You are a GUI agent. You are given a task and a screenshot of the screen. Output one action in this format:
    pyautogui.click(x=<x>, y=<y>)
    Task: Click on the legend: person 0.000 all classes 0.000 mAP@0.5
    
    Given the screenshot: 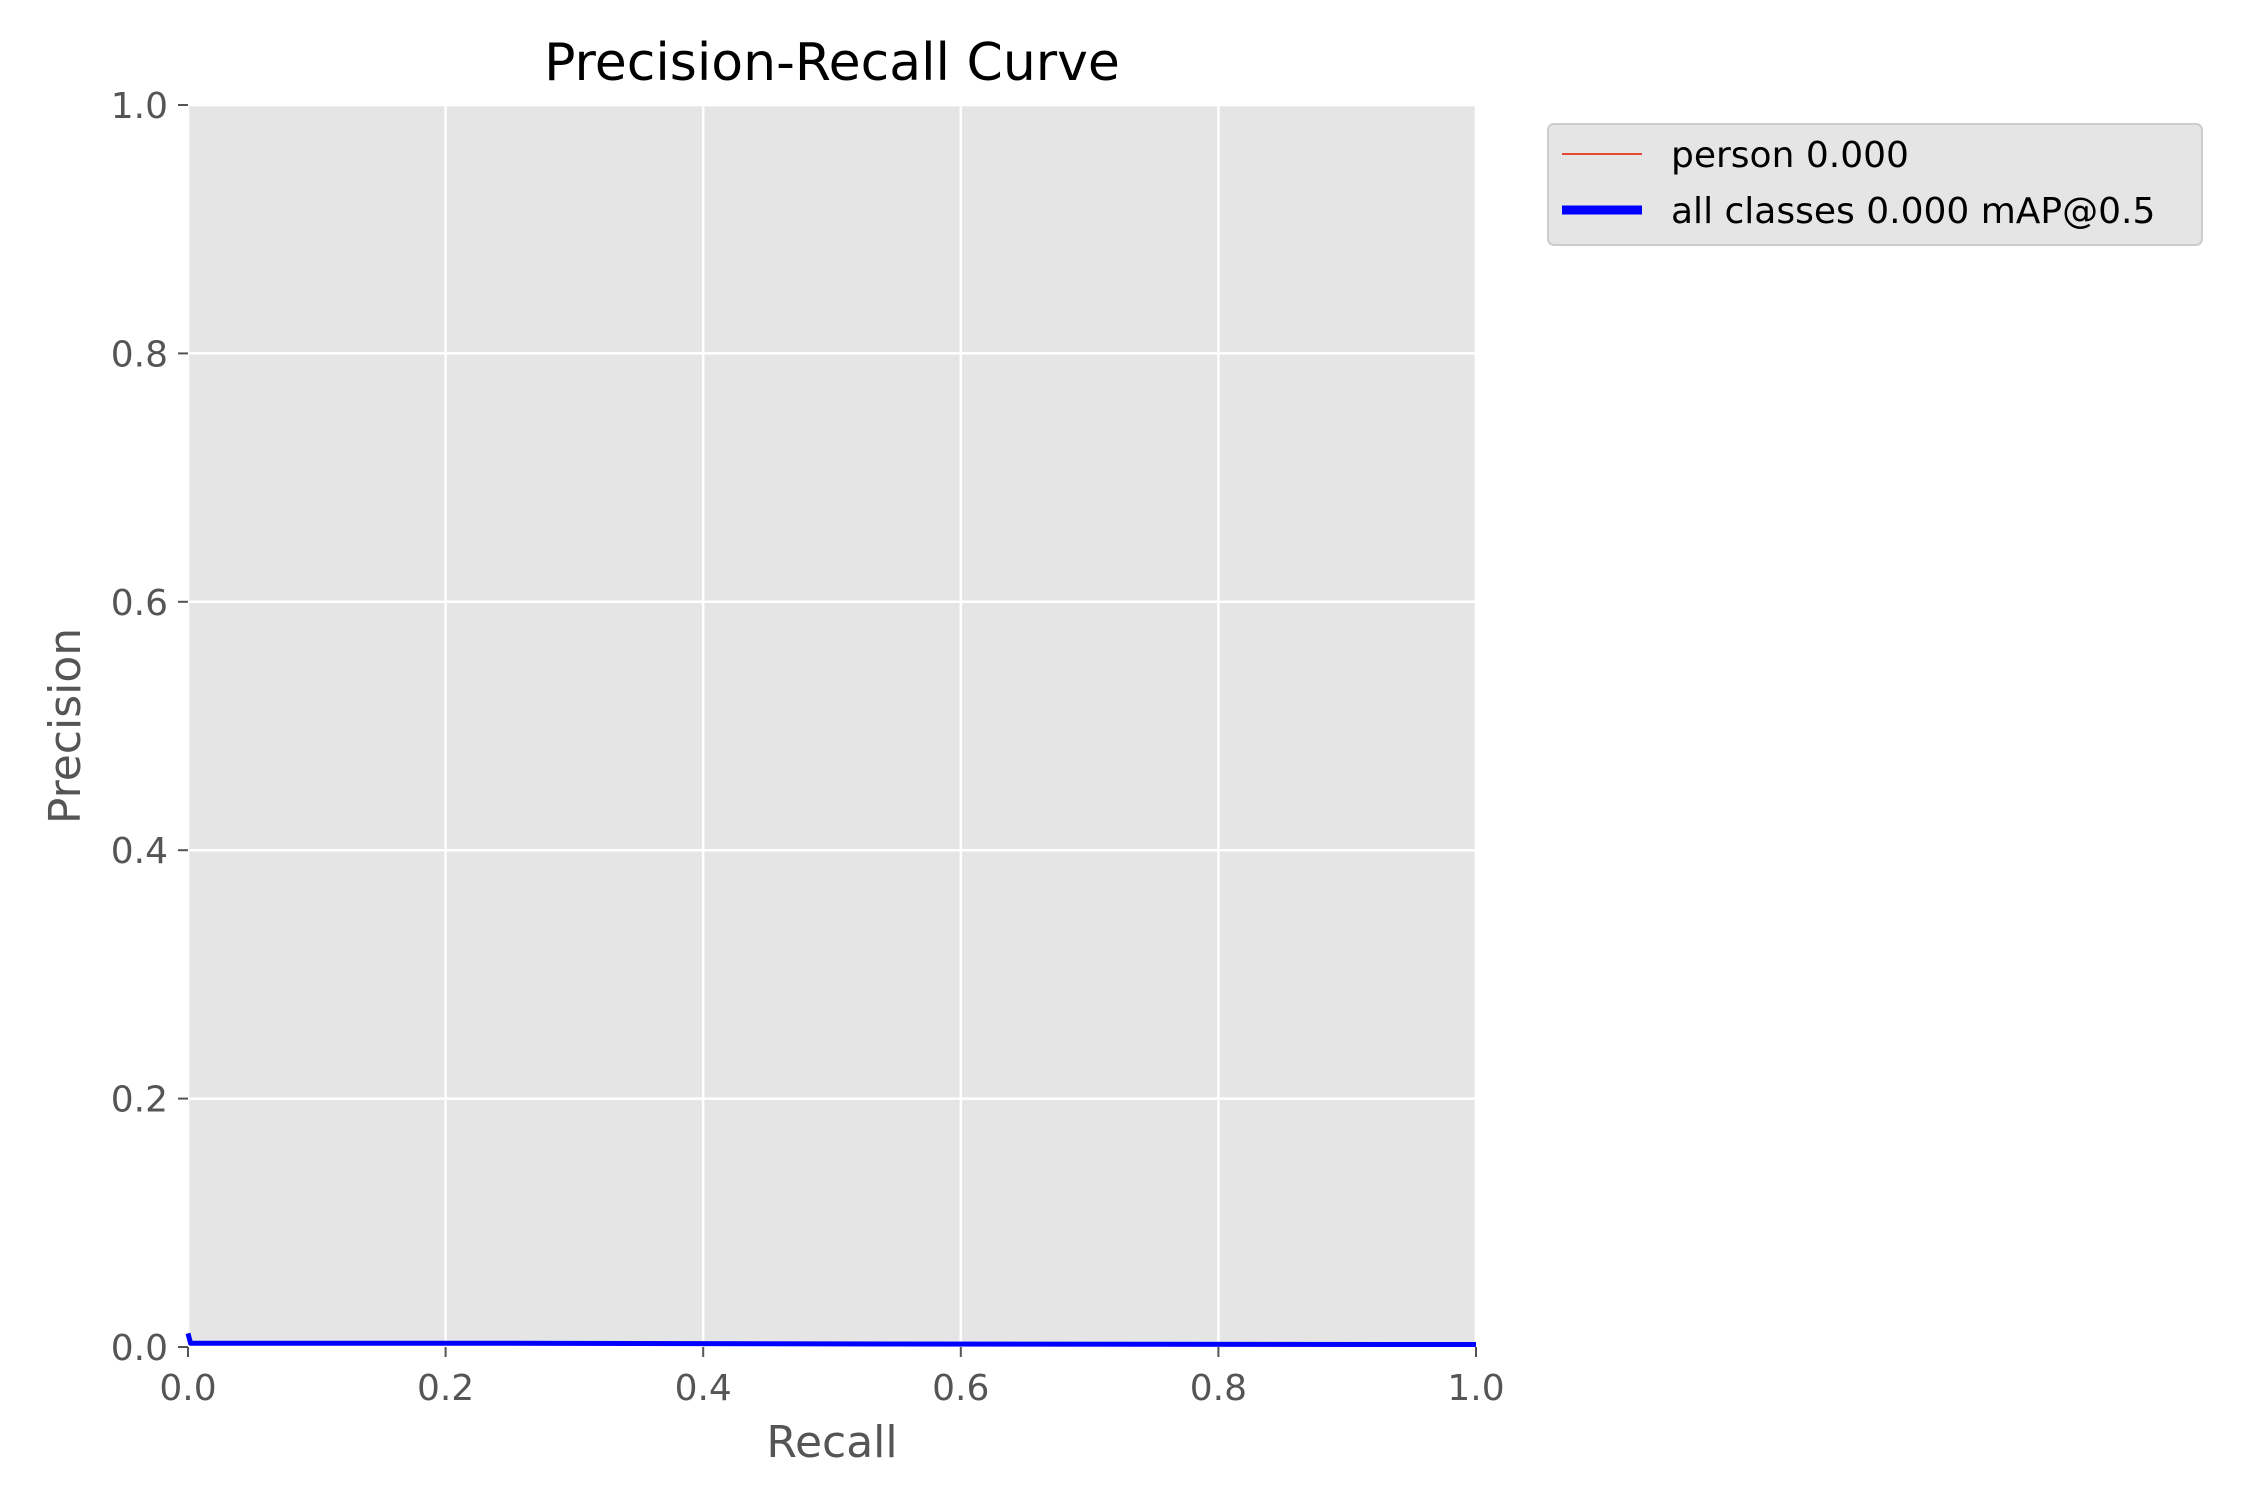 What is the action you would take?
    pyautogui.click(x=1875, y=184)
    